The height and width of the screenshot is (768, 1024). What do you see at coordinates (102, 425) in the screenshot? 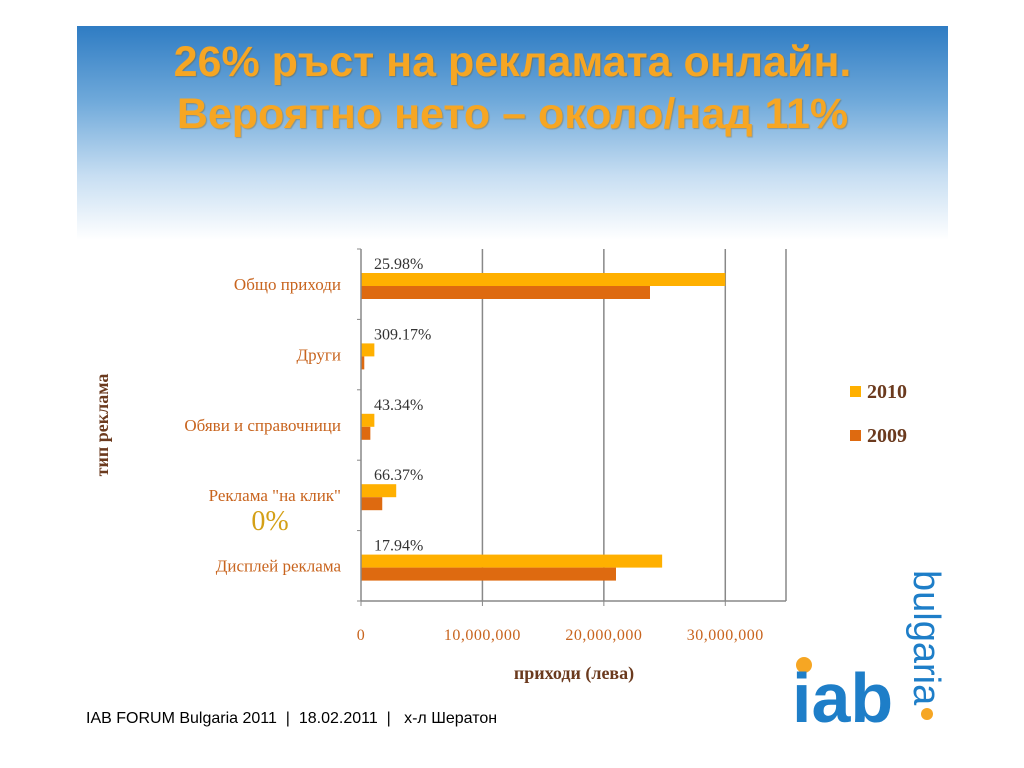
I see `y-axis-title: тип реклама` at bounding box center [102, 425].